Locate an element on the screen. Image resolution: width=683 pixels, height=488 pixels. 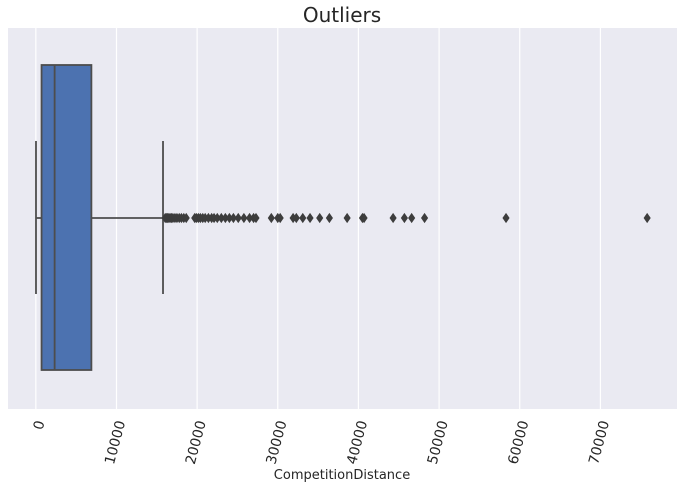
x-tick-label: 50000 is located at coordinates (438, 442).